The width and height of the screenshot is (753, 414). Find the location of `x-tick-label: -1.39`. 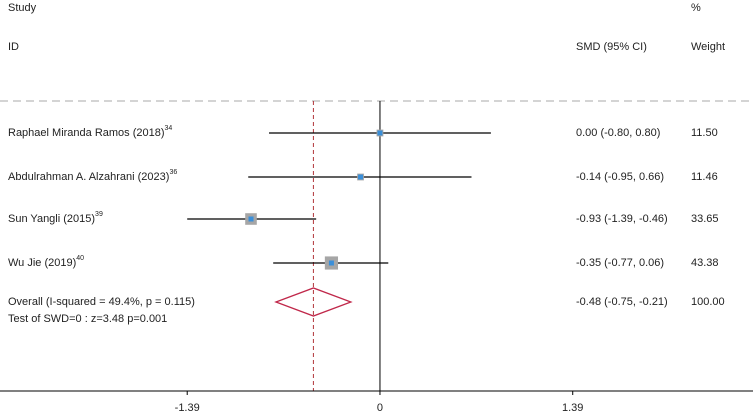

x-tick-label: -1.39 is located at coordinates (187, 408).